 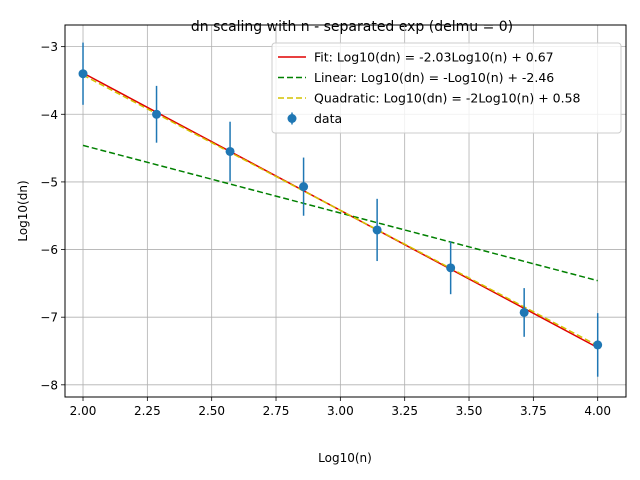 I want to click on y-tick-label: −3, so click(x=49, y=47).